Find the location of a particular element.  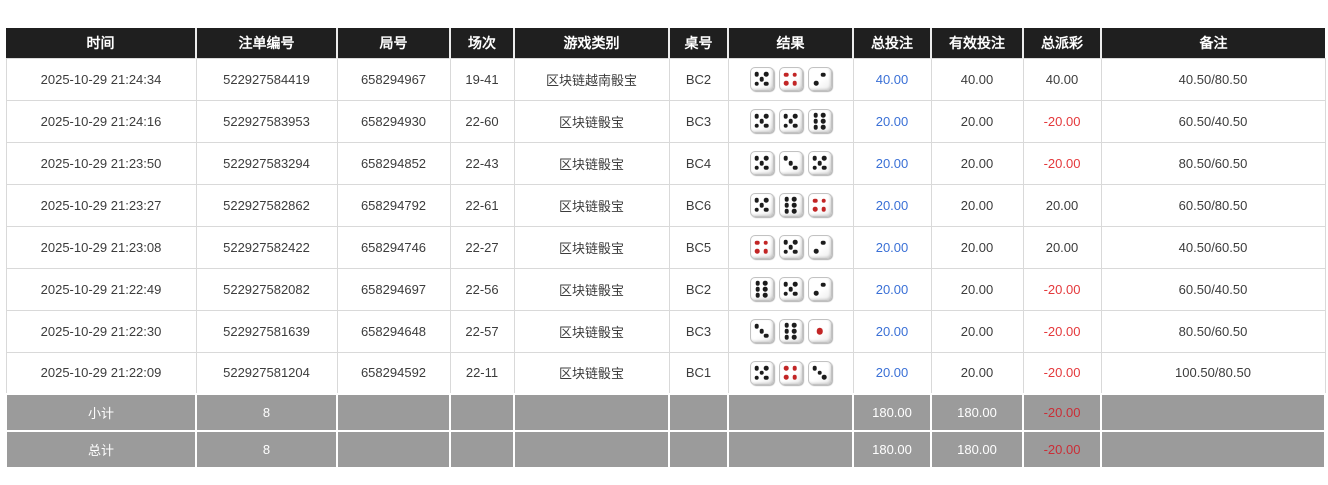

remark-cell: 100.50/80.50 is located at coordinates (1213, 373).